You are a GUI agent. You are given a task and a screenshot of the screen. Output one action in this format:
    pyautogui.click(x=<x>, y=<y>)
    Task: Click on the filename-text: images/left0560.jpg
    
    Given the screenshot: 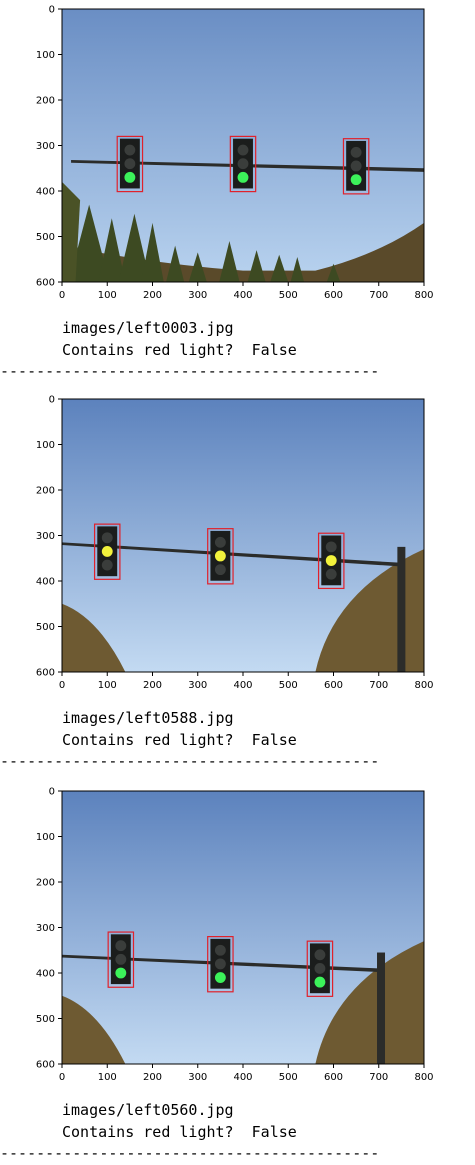 What is the action you would take?
    pyautogui.click(x=148, y=1110)
    